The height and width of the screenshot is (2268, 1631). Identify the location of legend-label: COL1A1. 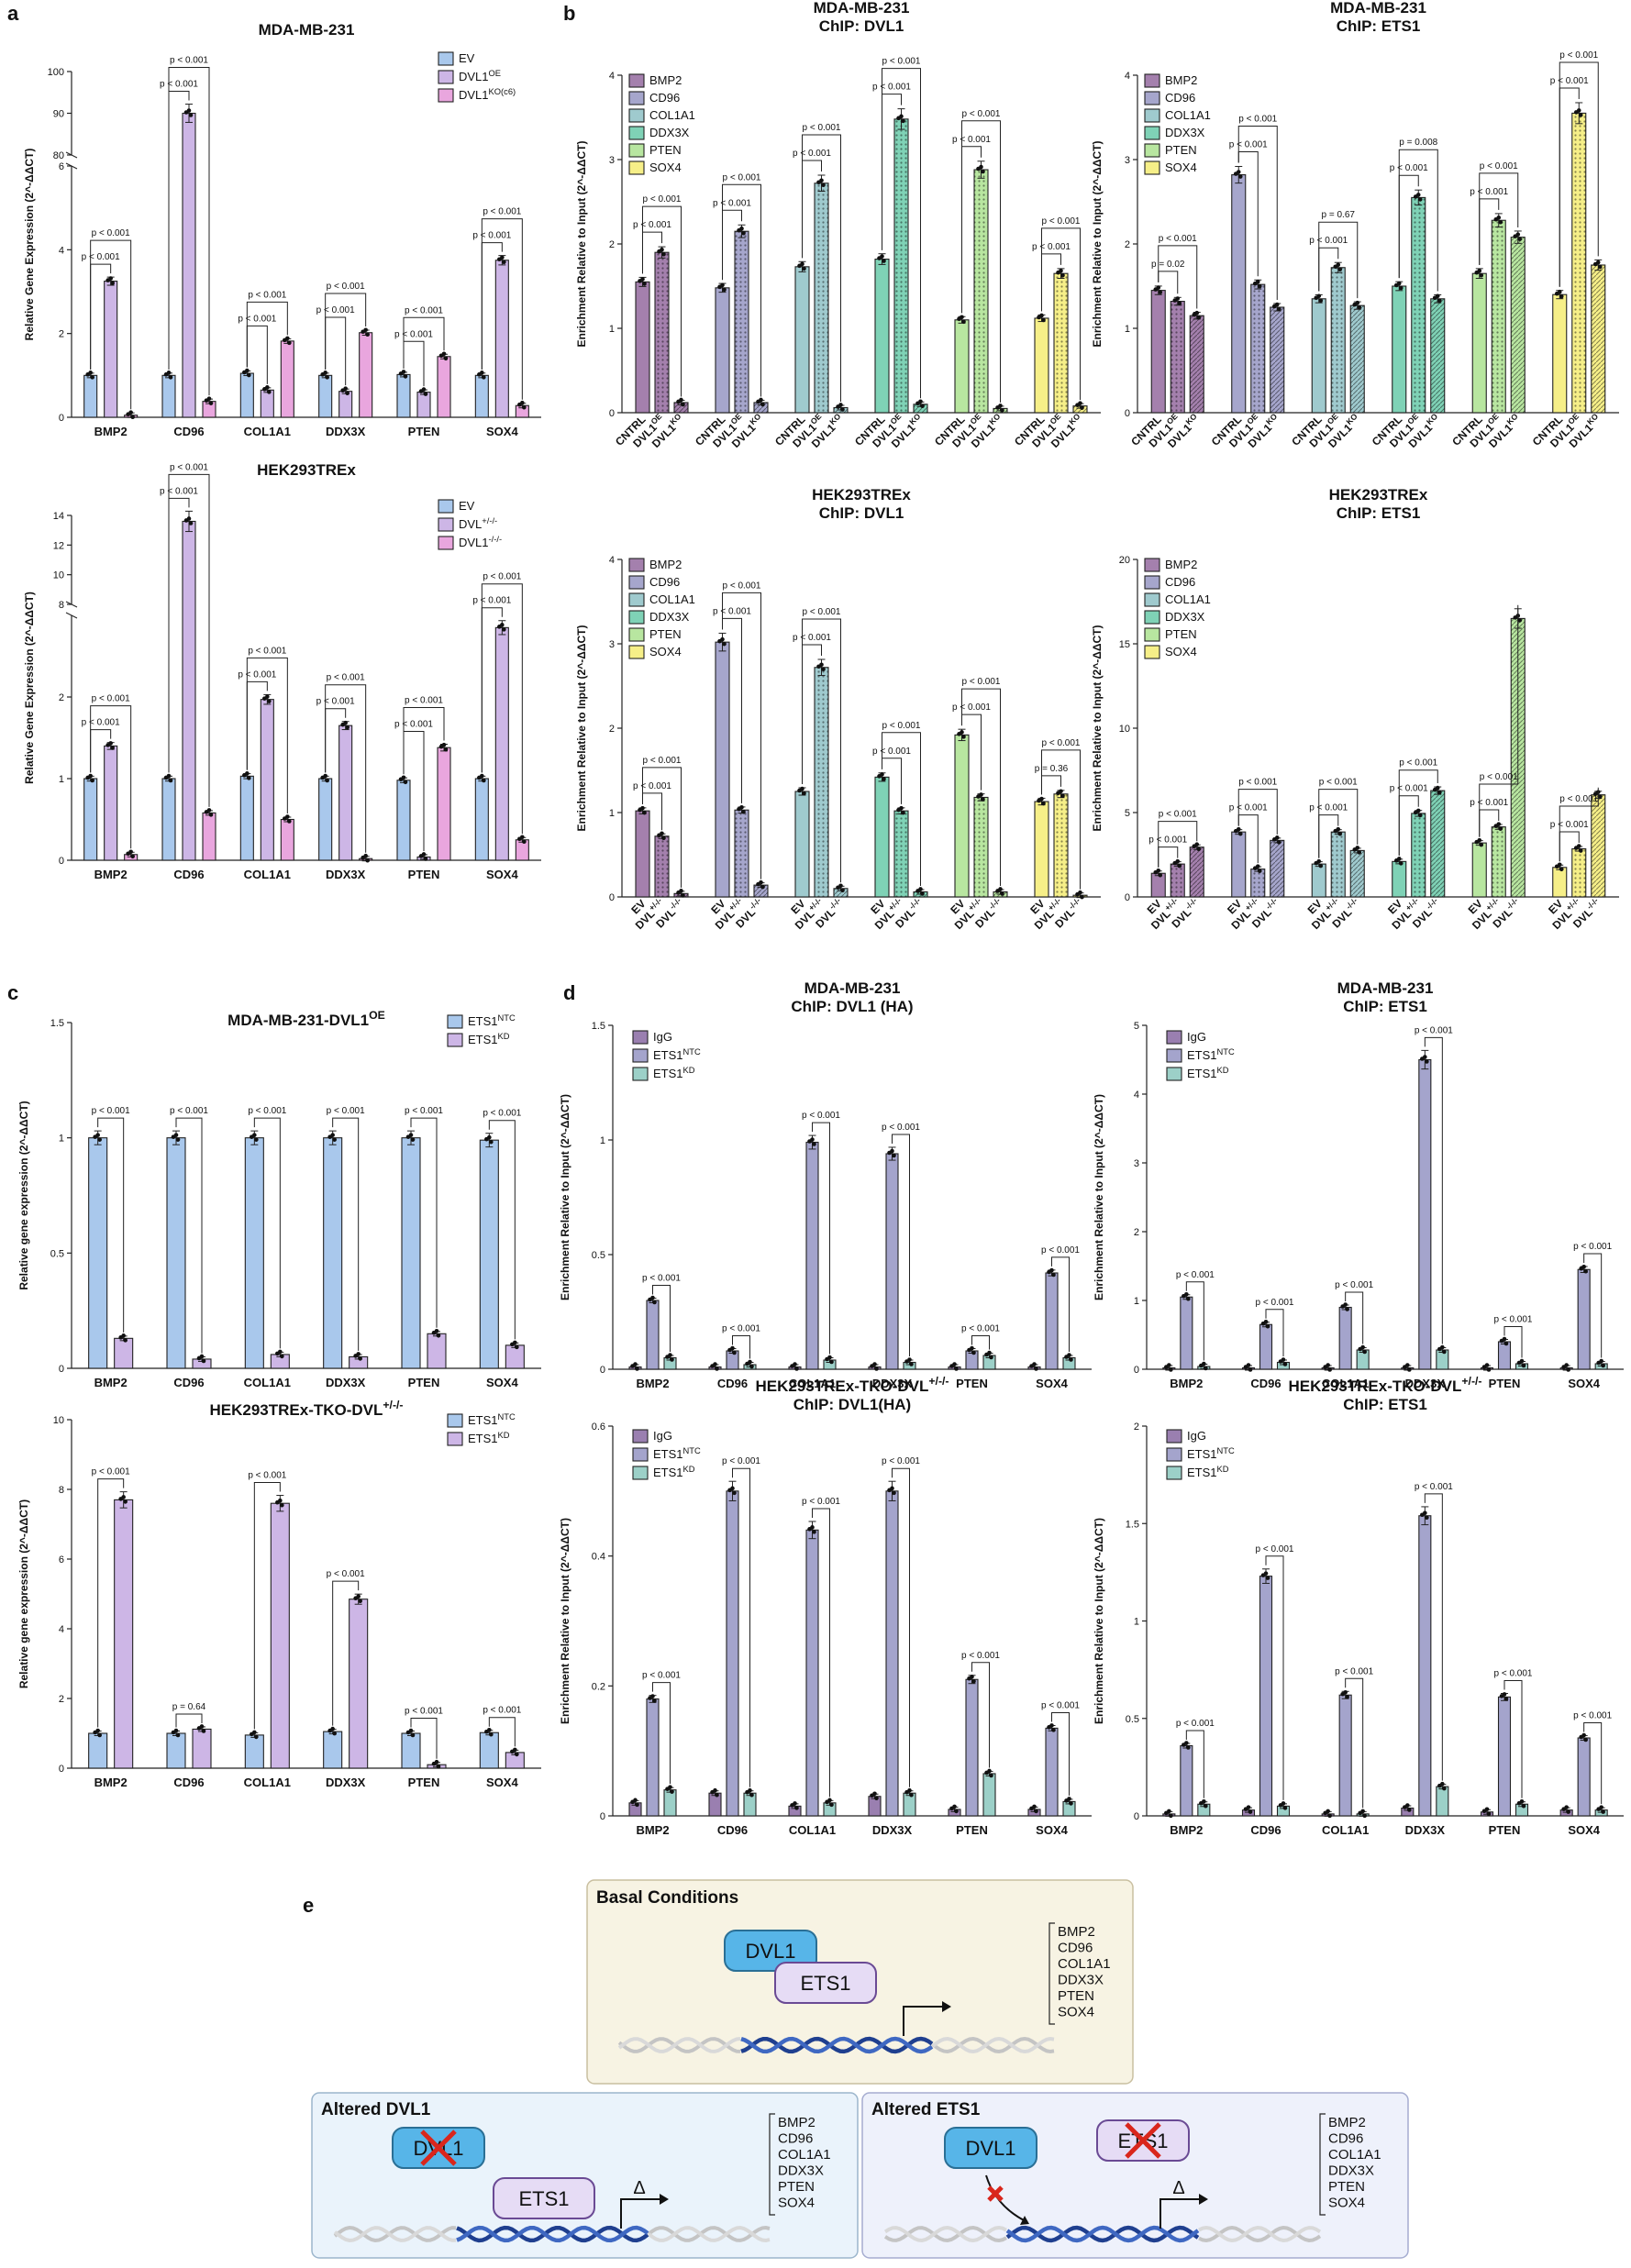
(672, 115).